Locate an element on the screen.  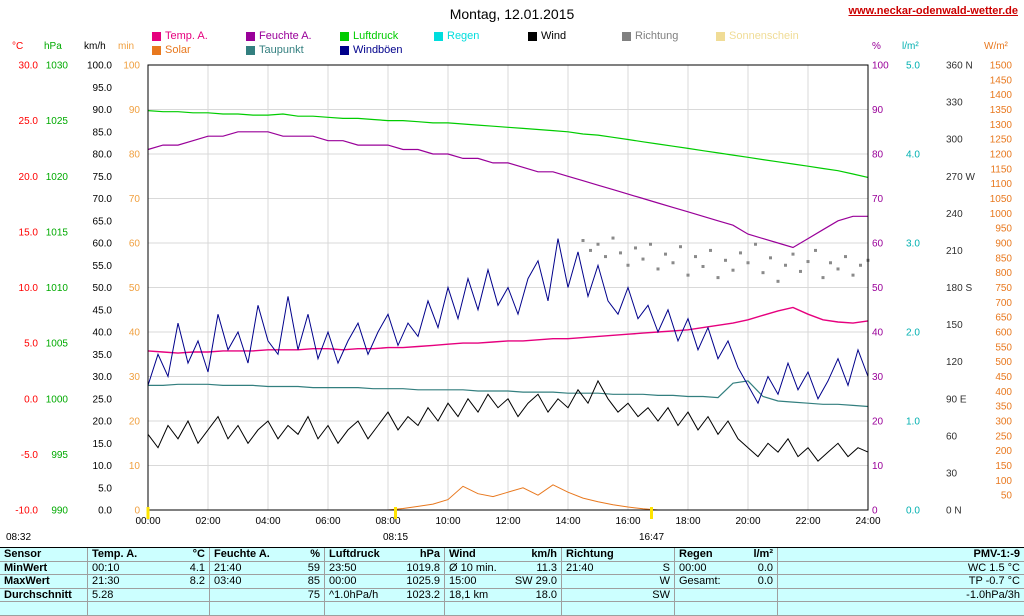
series-luftdruck is located at coordinates (508, 144).